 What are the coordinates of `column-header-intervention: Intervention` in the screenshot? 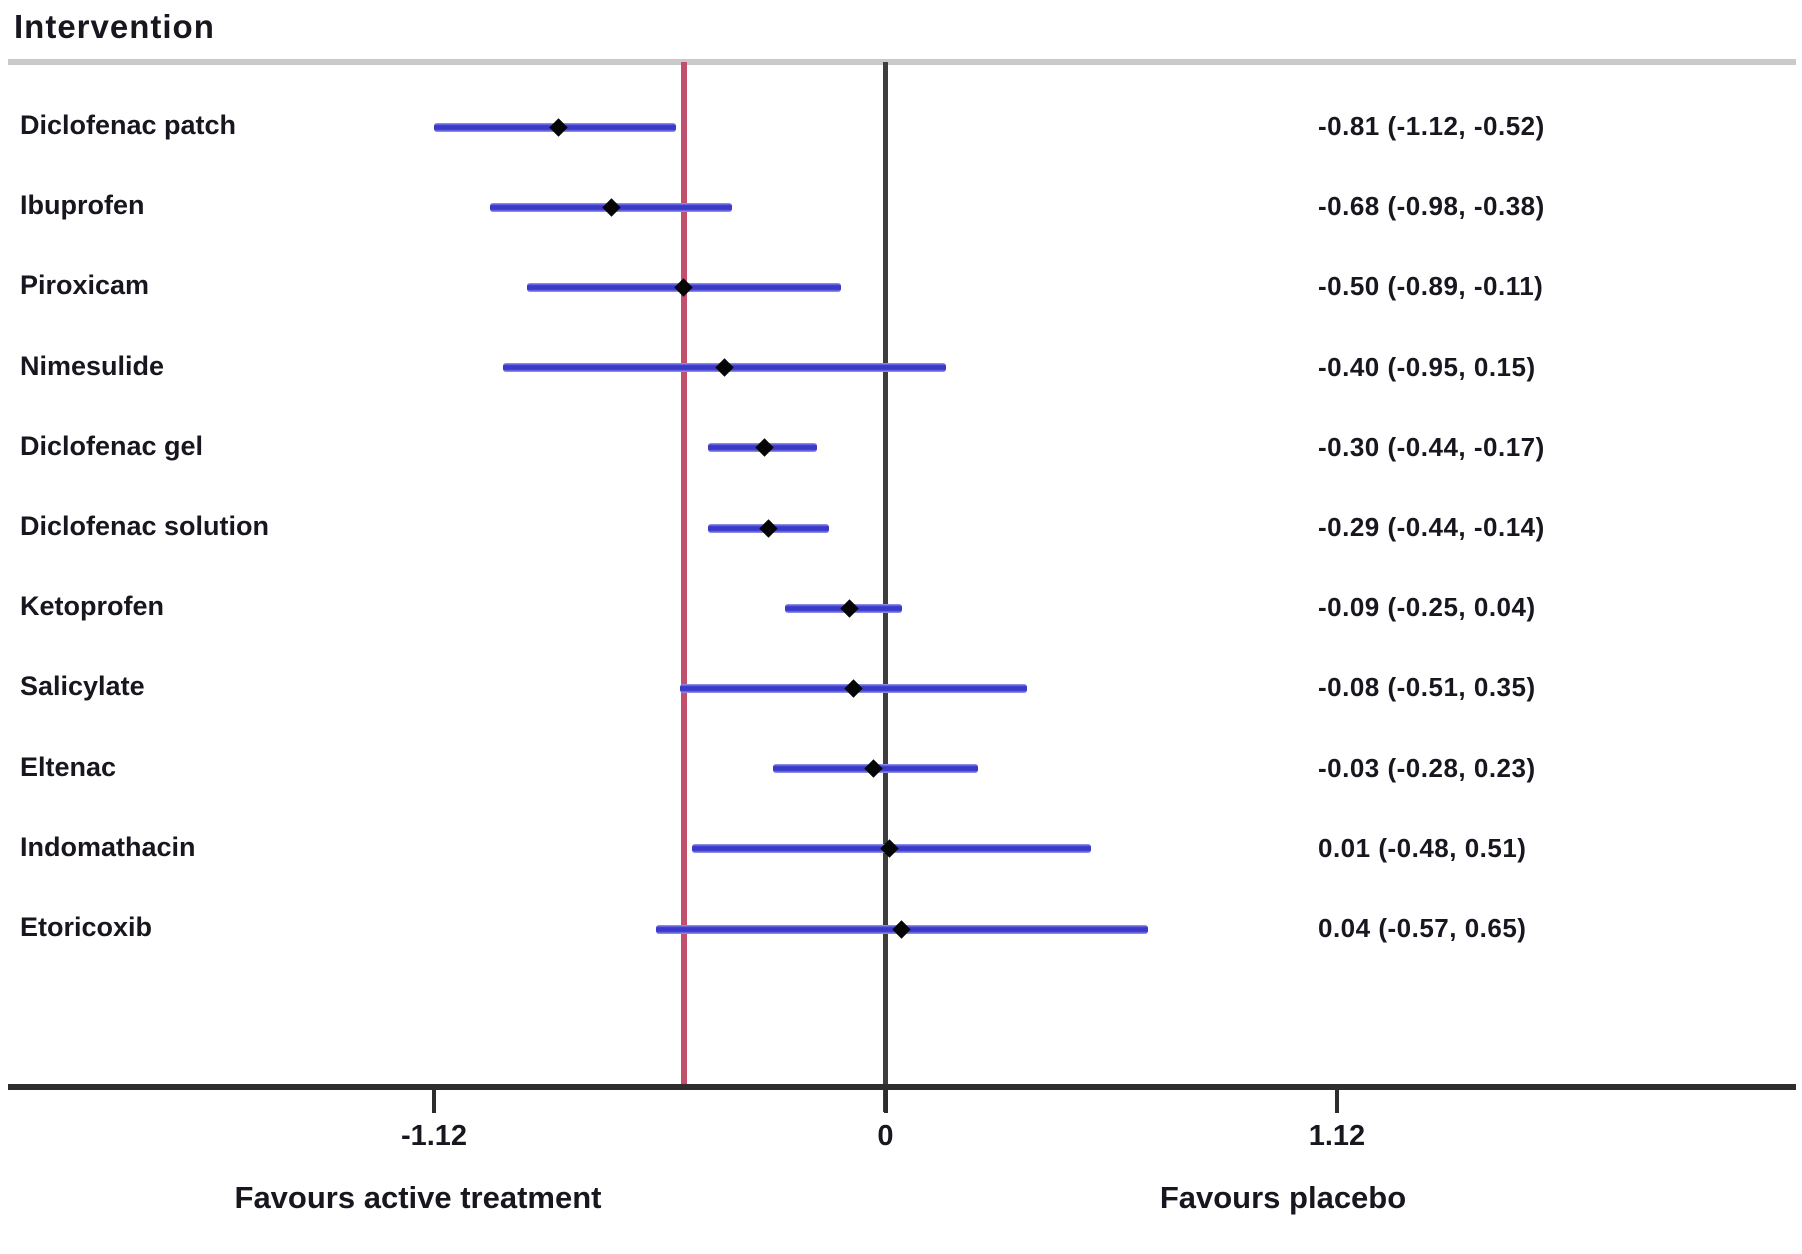 It's located at (114, 26).